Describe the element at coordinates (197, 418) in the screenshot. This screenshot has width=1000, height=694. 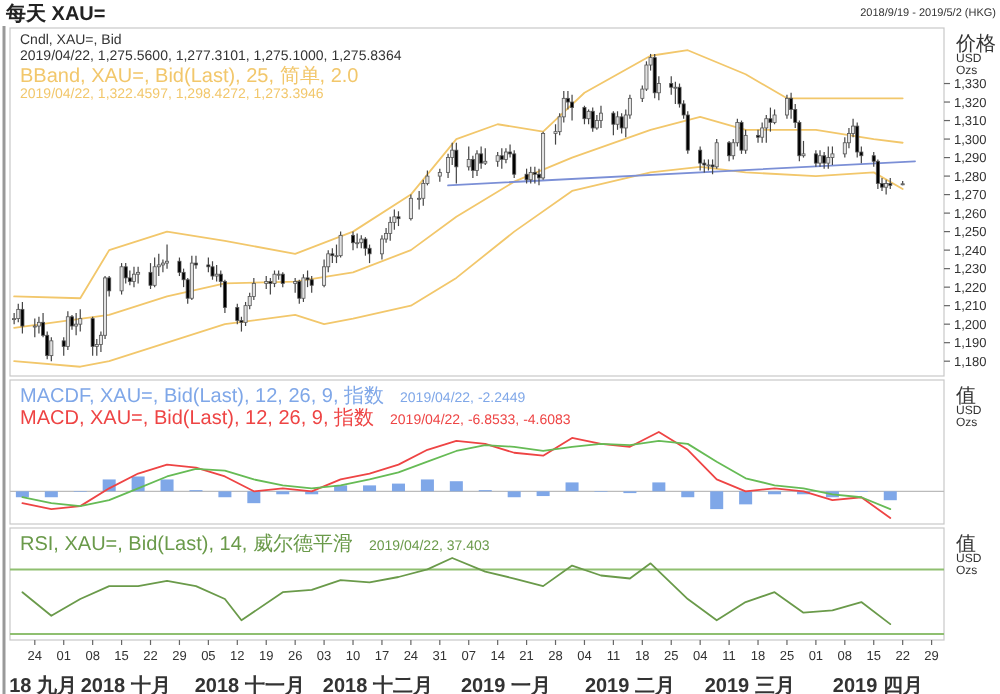
I see `text: MACD, XAU=, Bid(Last), 12, 26, 9, 指数` at that location.